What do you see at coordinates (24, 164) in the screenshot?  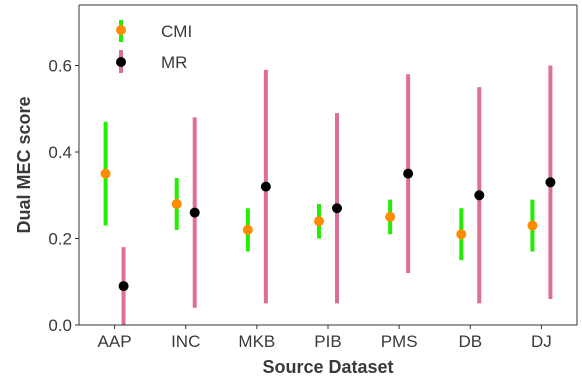 I see `y-axis-label: Dual MEC score` at bounding box center [24, 164].